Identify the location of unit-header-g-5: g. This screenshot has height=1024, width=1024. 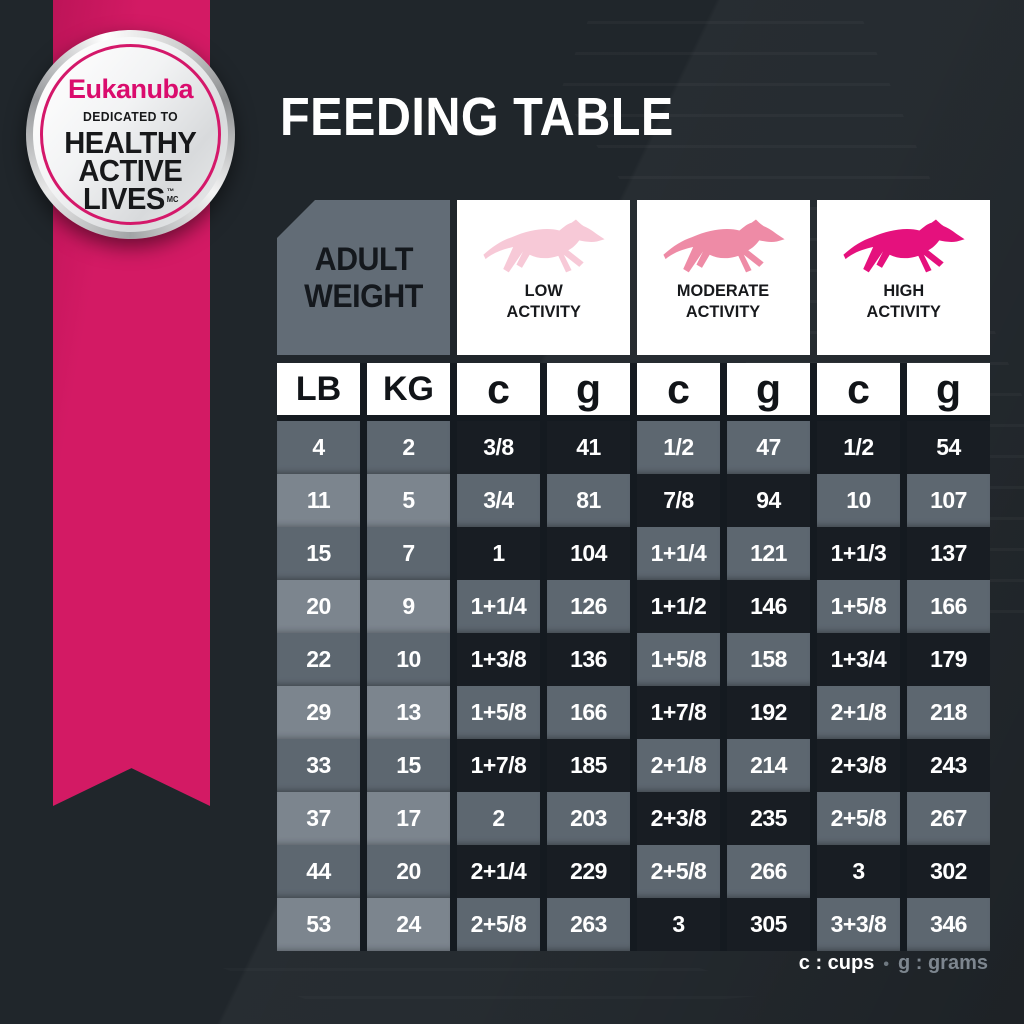
(768, 389).